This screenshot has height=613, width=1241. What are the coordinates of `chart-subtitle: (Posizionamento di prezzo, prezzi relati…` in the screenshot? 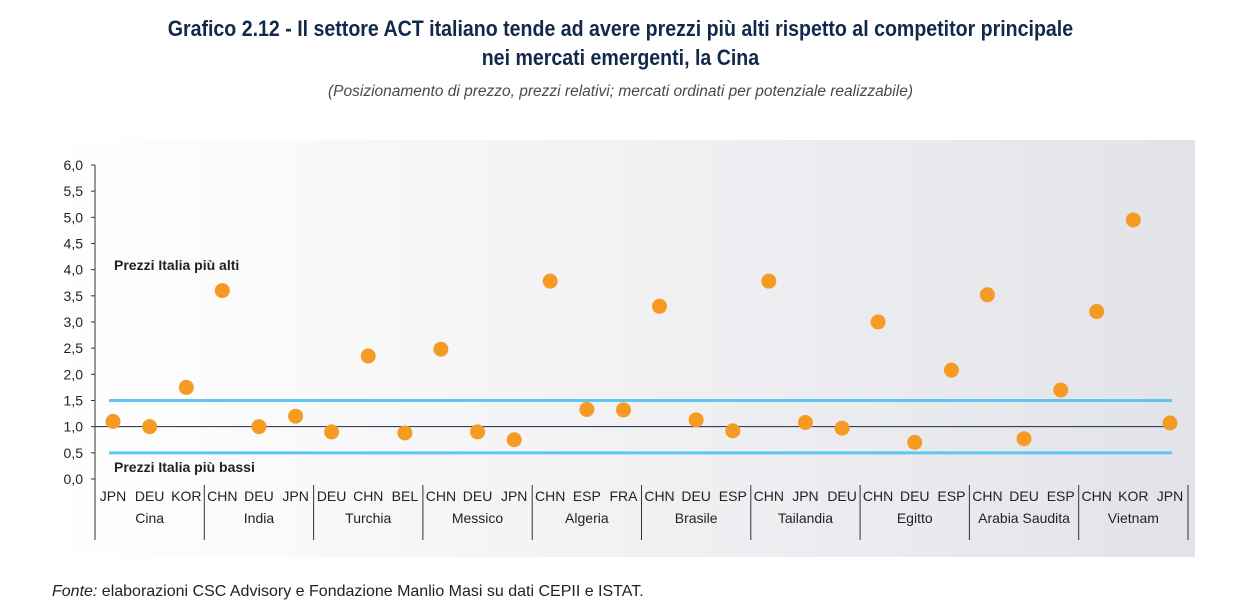 It's located at (620, 91).